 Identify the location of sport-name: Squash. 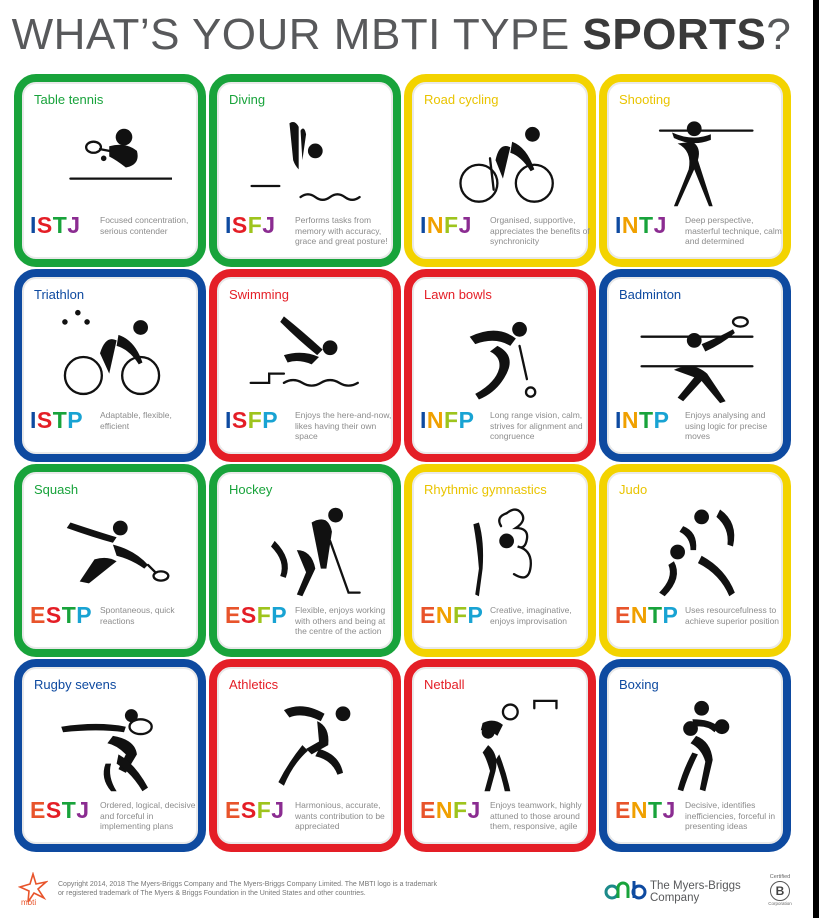
(56, 489).